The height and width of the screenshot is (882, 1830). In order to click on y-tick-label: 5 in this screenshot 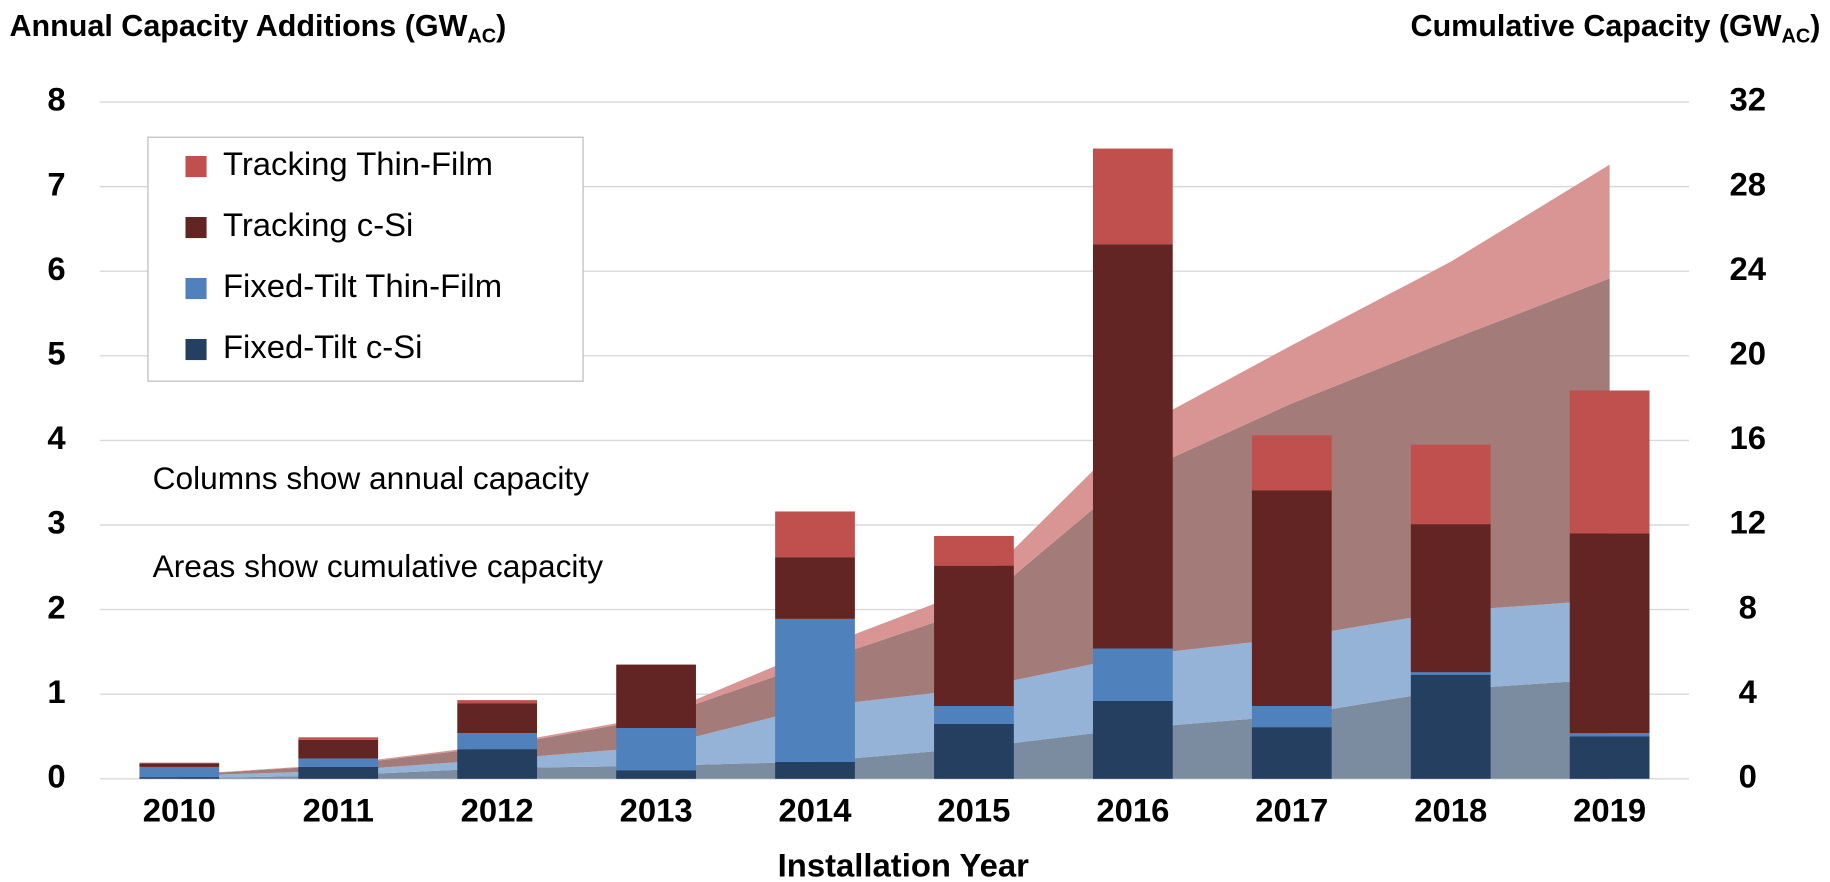, I will do `click(56, 352)`.